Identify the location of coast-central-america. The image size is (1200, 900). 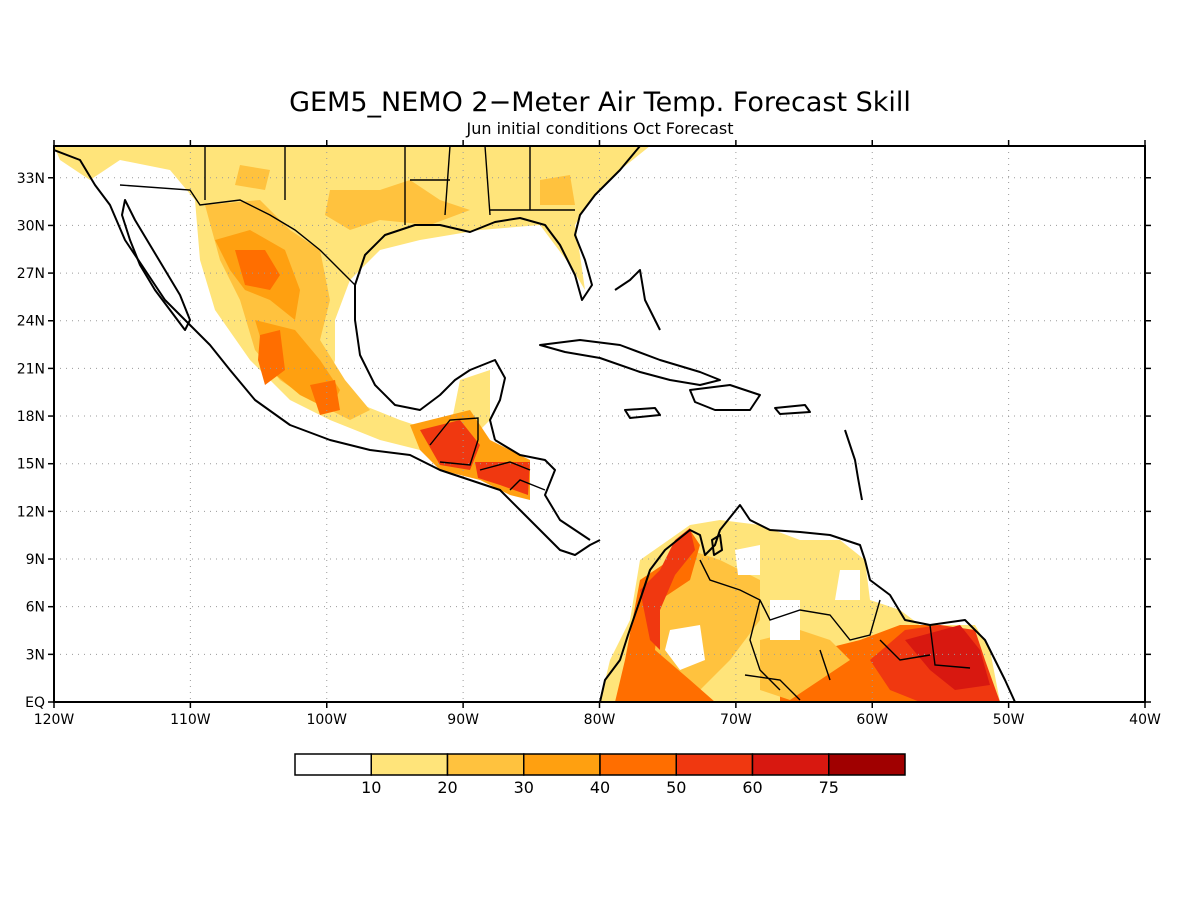
(542, 490).